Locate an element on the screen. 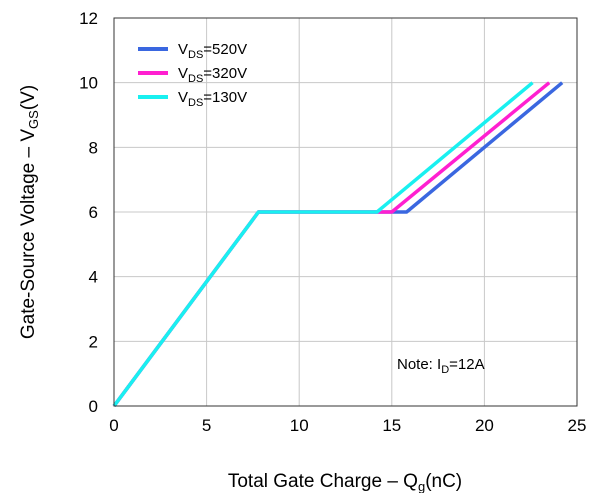  y-tick-label-4: 4 is located at coordinates (93, 277).